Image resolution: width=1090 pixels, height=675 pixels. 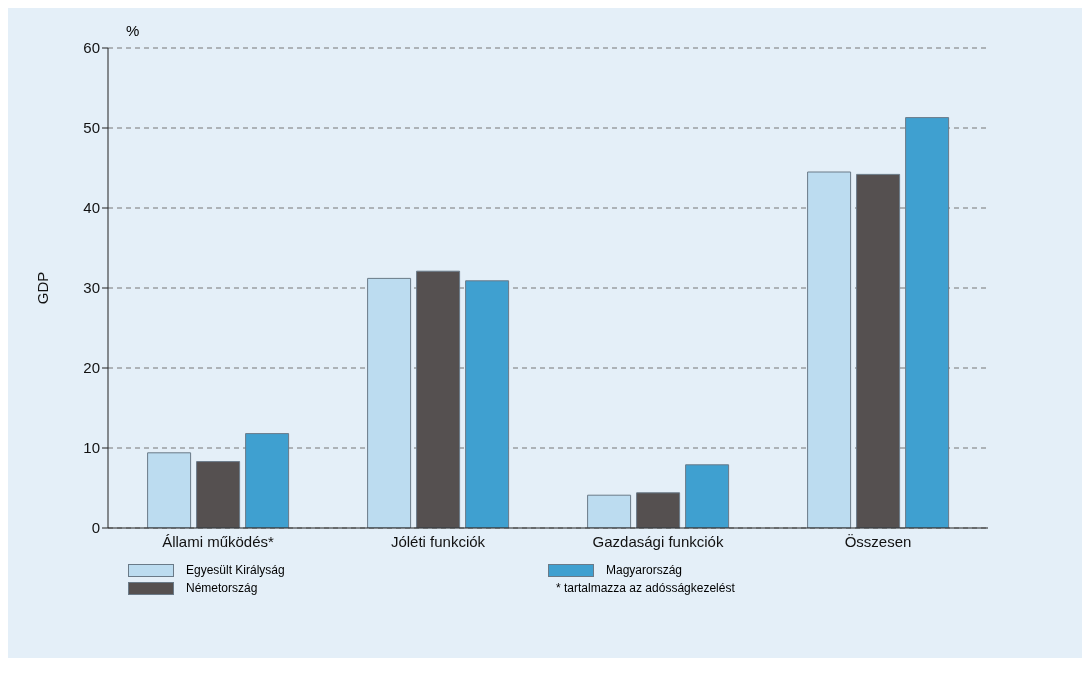 I want to click on x-tick-label: Jóléti funkciók, so click(x=438, y=541).